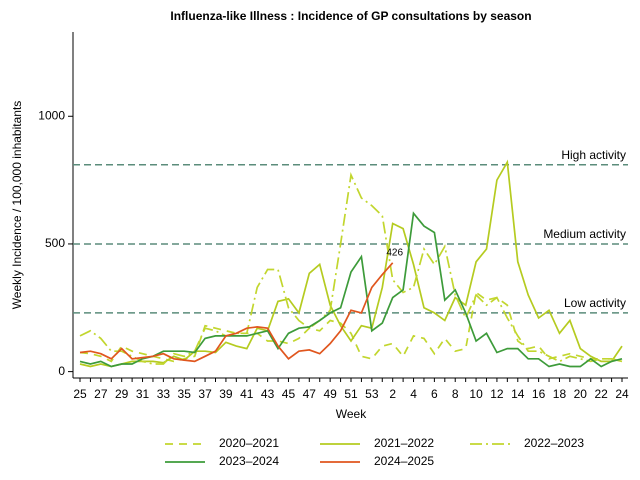  Describe the element at coordinates (476, 394) in the screenshot. I see `x-tick-label: 10` at that location.